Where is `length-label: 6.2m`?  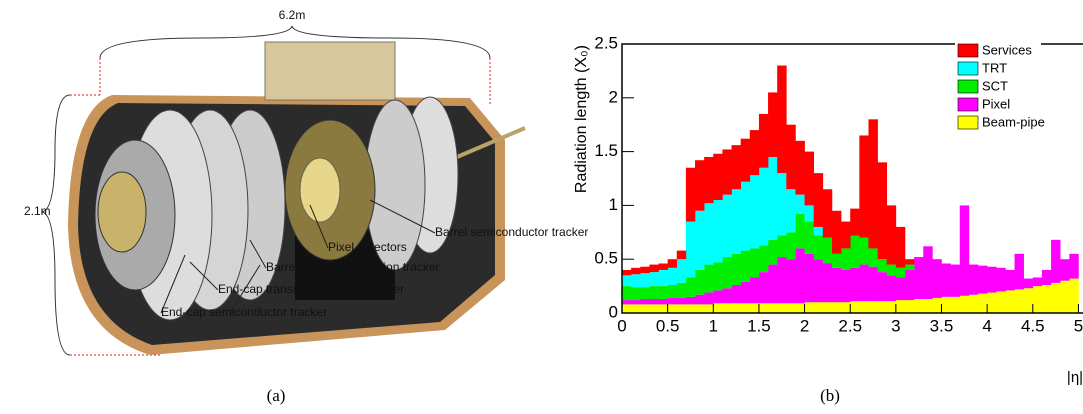 length-label: 6.2m is located at coordinates (292, 15).